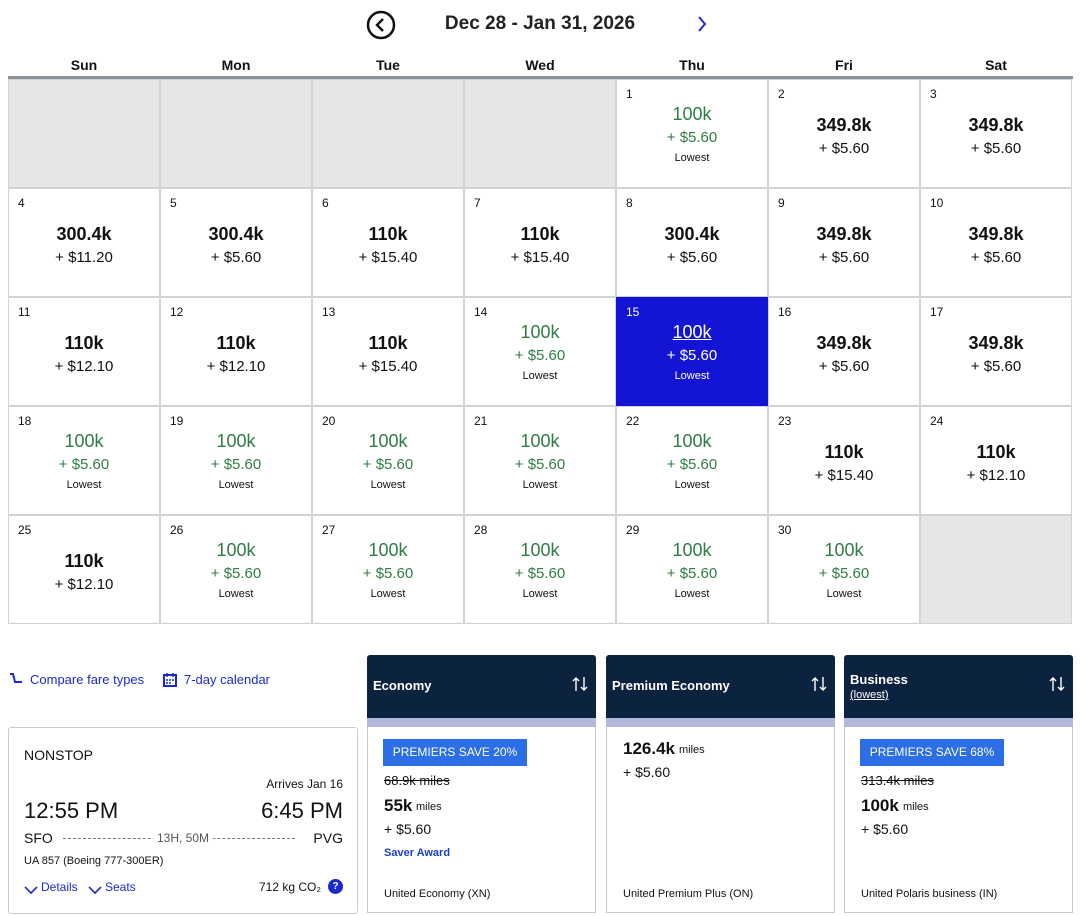 The height and width of the screenshot is (916, 1080). I want to click on day-cell: 3 349.8k + $5.60, so click(996, 133).